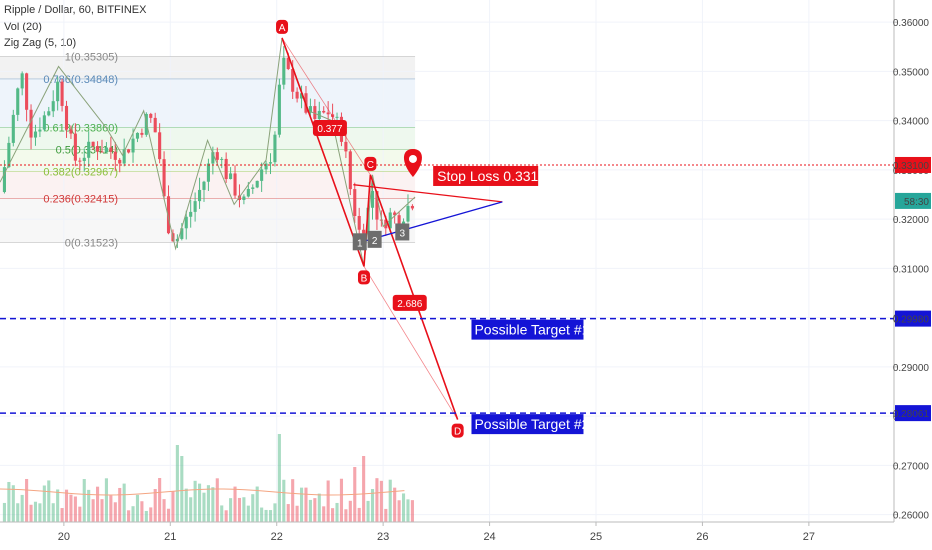 Image resolution: width=932 pixels, height=550 pixels. I want to click on stop-loss-label: Stop Loss 0.331, so click(487, 176).